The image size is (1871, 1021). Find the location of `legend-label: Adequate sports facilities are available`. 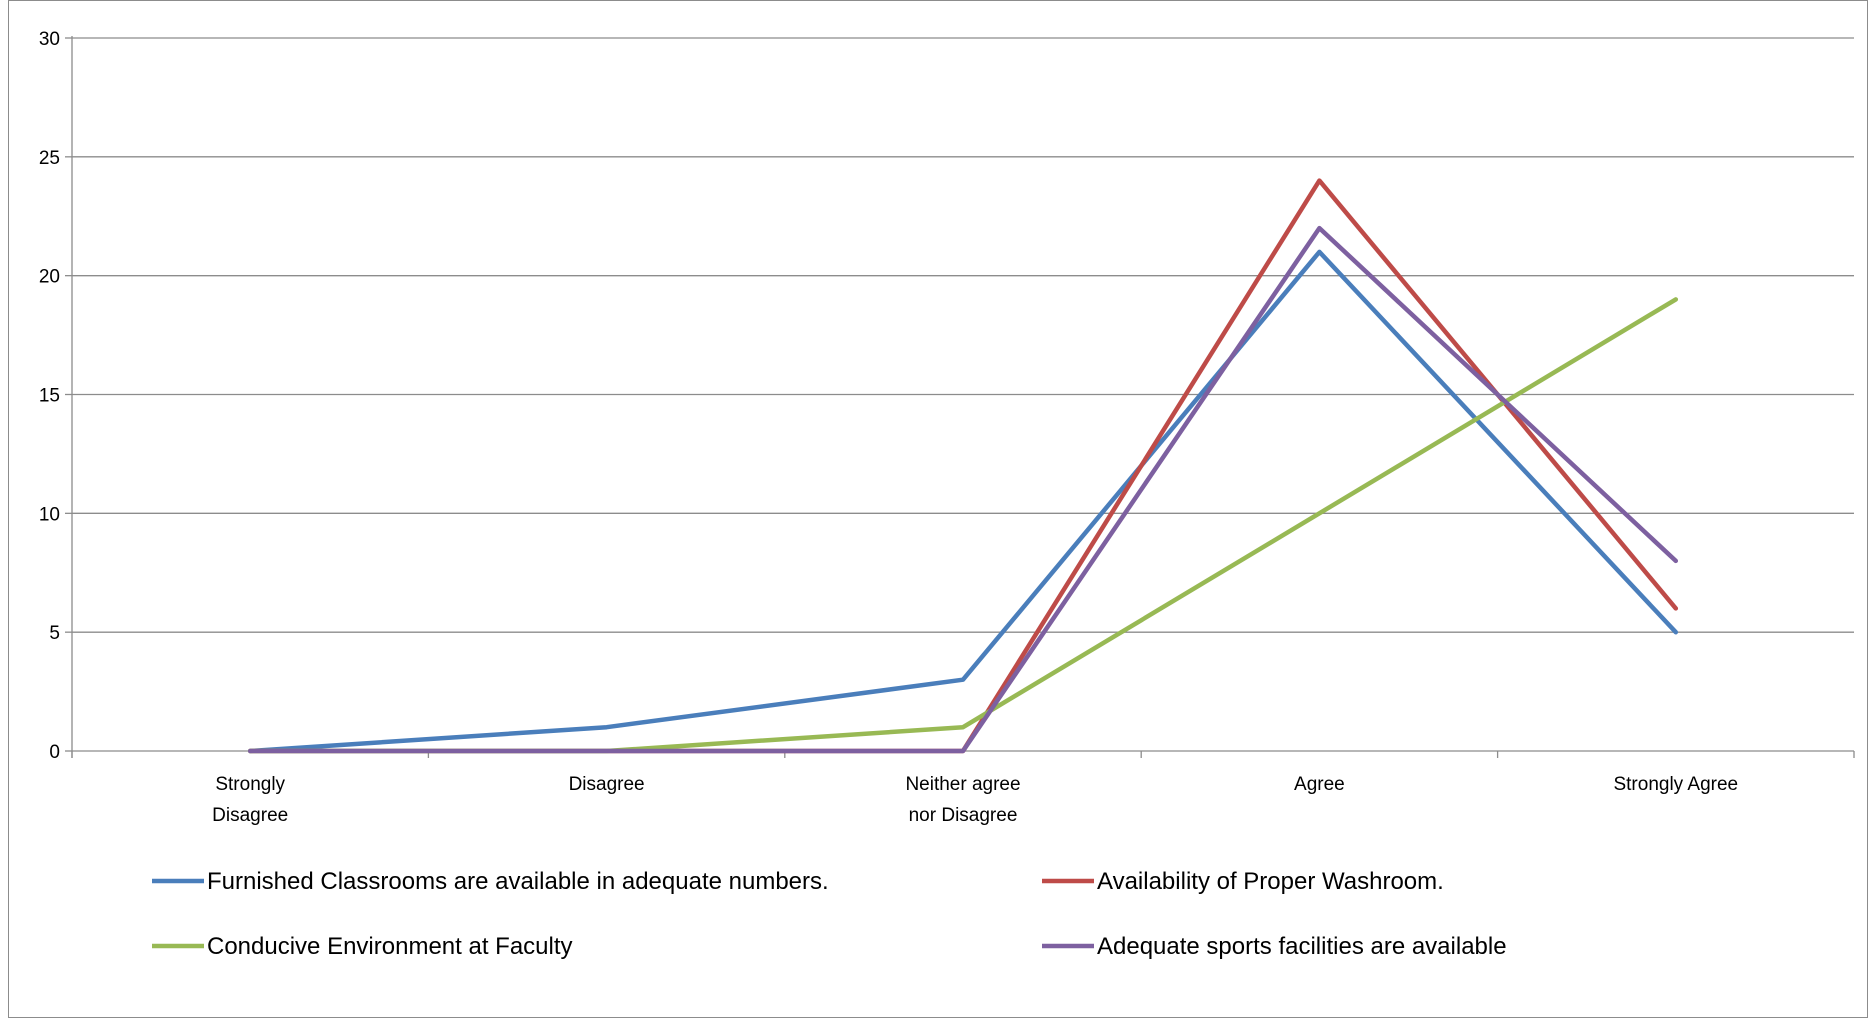

legend-label: Adequate sports facilities are available is located at coordinates (1302, 946).